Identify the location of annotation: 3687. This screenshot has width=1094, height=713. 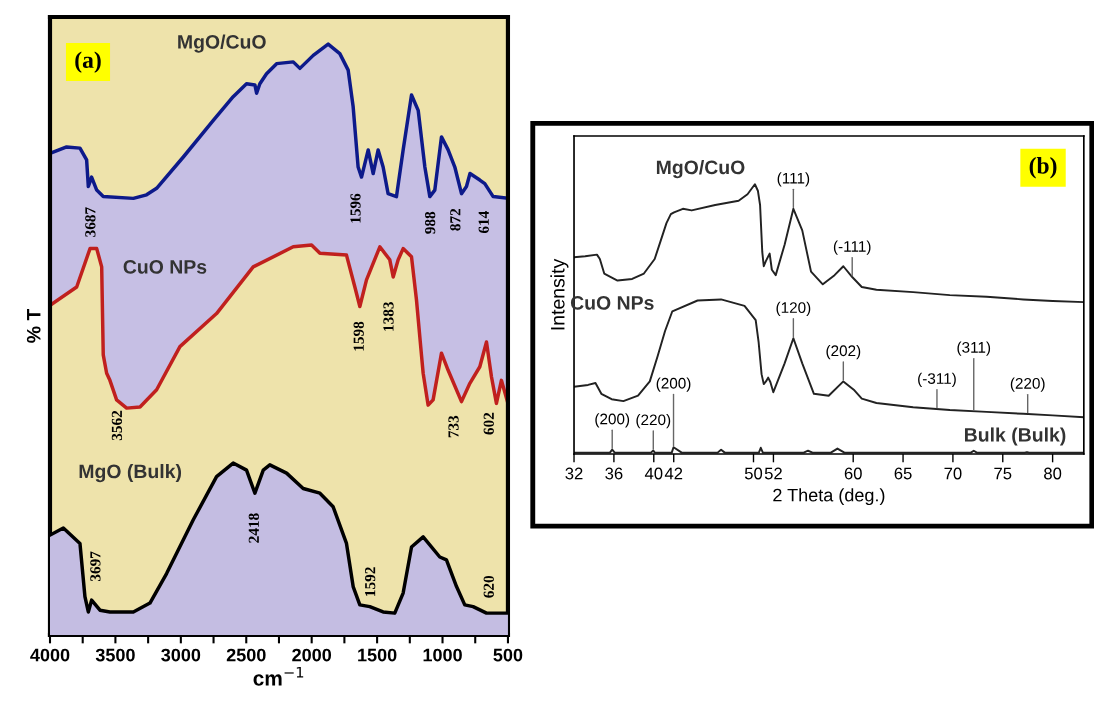
(90, 222).